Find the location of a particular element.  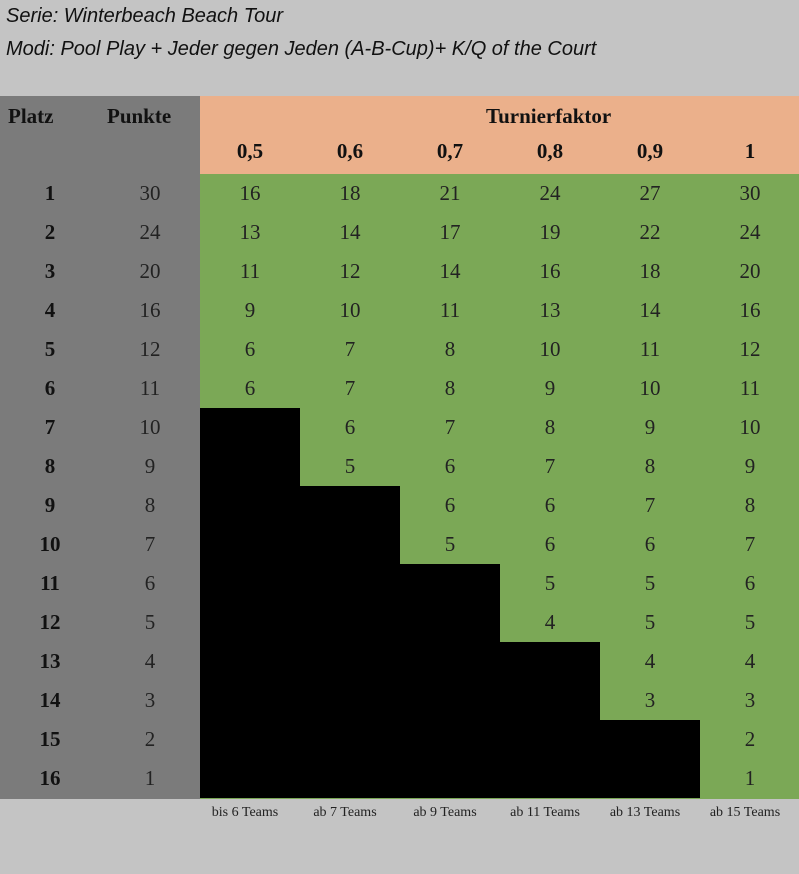

points-cell: 11 is located at coordinates (150, 388).